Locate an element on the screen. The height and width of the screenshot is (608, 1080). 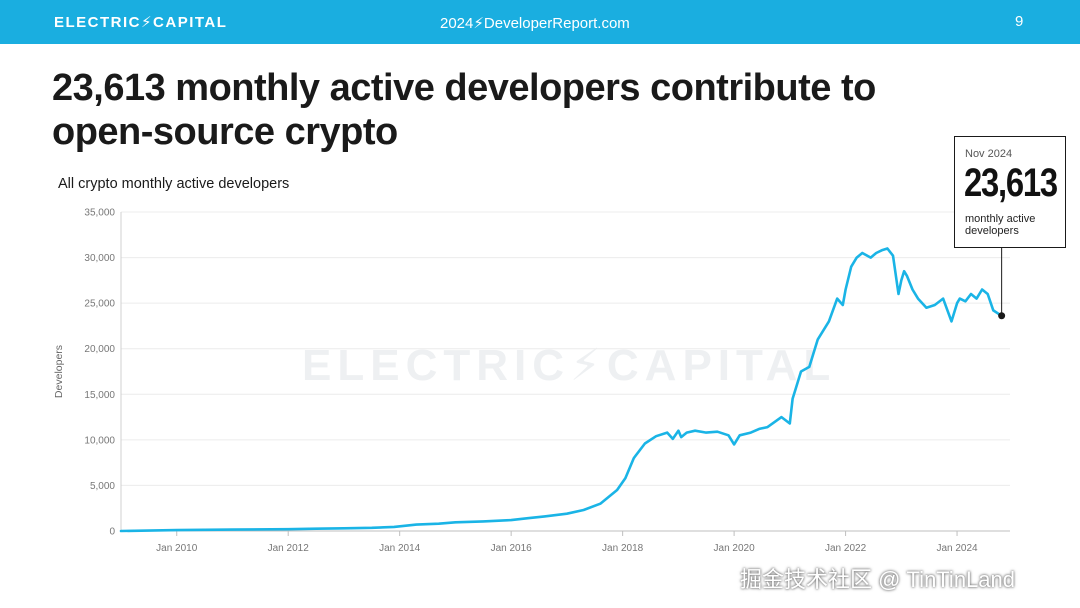
end-point-marker is located at coordinates (1002, 316).